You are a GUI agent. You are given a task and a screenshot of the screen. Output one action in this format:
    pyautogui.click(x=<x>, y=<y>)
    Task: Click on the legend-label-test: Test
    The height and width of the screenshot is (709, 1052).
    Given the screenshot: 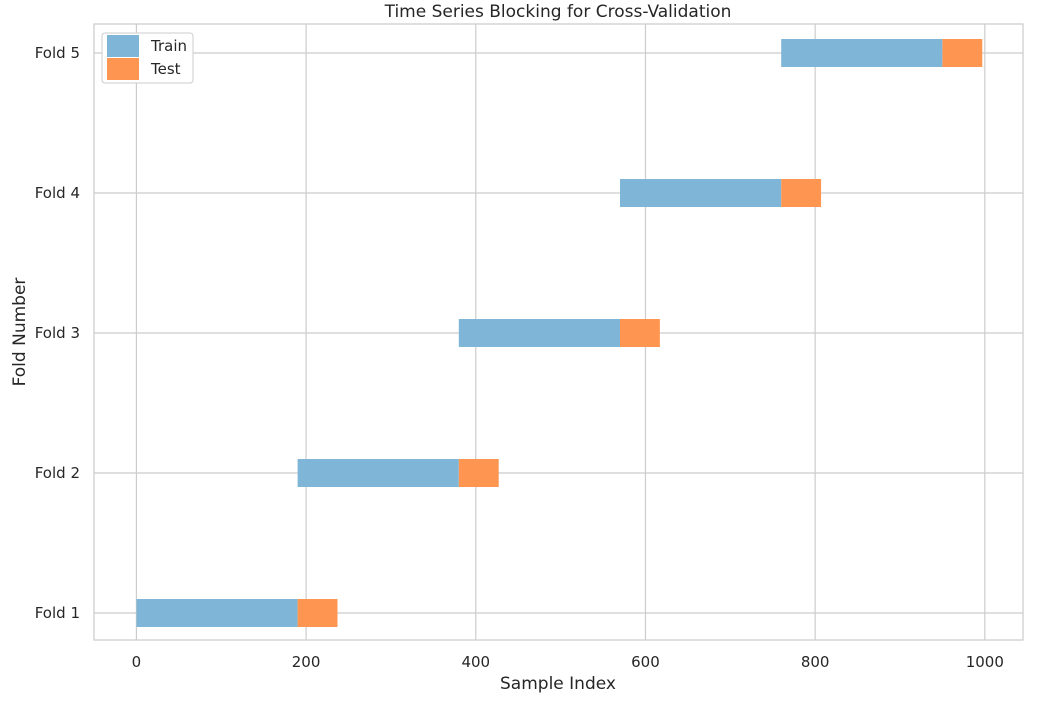 What is the action you would take?
    pyautogui.click(x=165, y=69)
    